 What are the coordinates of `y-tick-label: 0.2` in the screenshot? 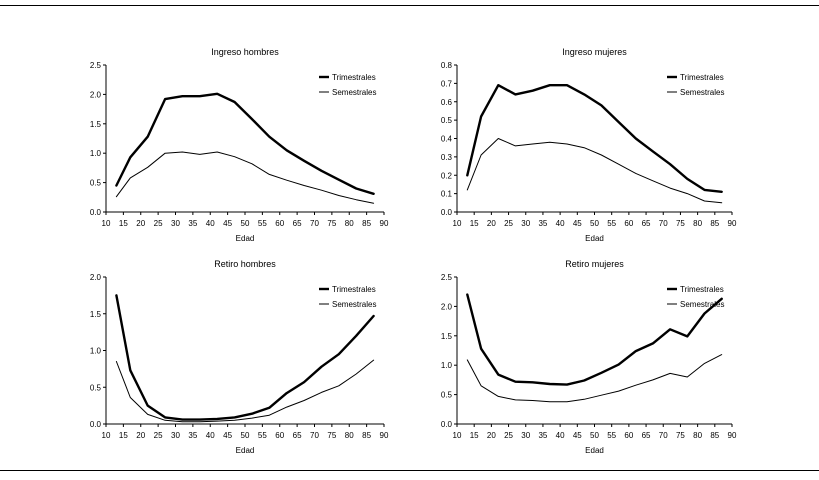 It's located at (447, 175).